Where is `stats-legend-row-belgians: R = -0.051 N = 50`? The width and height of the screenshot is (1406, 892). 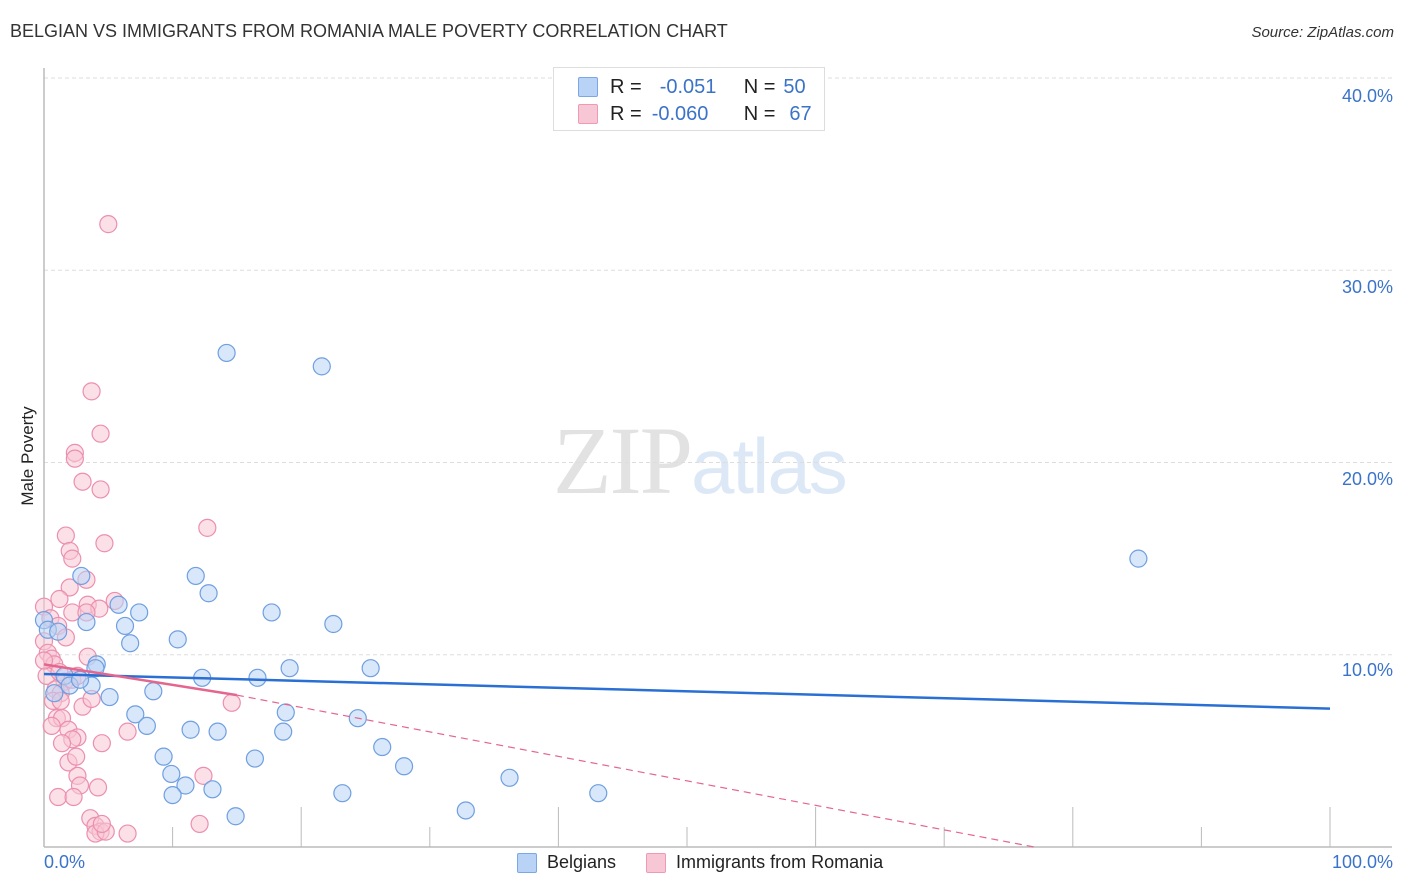
stats-legend-row-belgians: R = -0.051 N = 50 is located at coordinates (692, 87).